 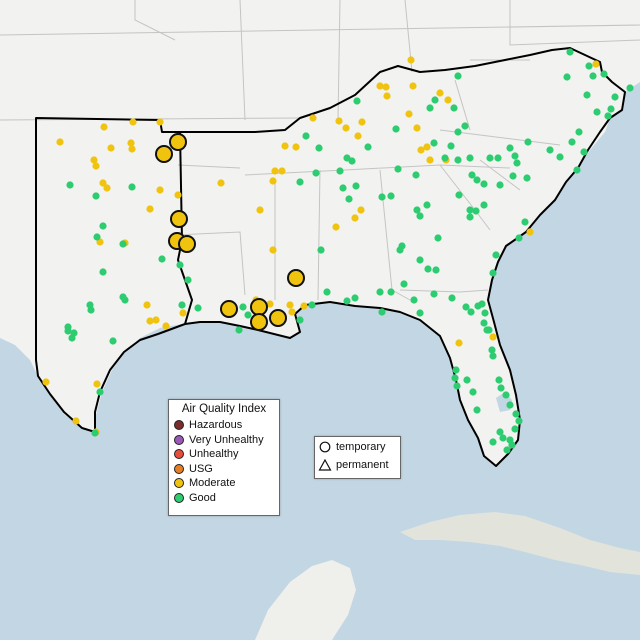 I want to click on legend-item-hazardous: Hazardous, so click(x=224, y=425).